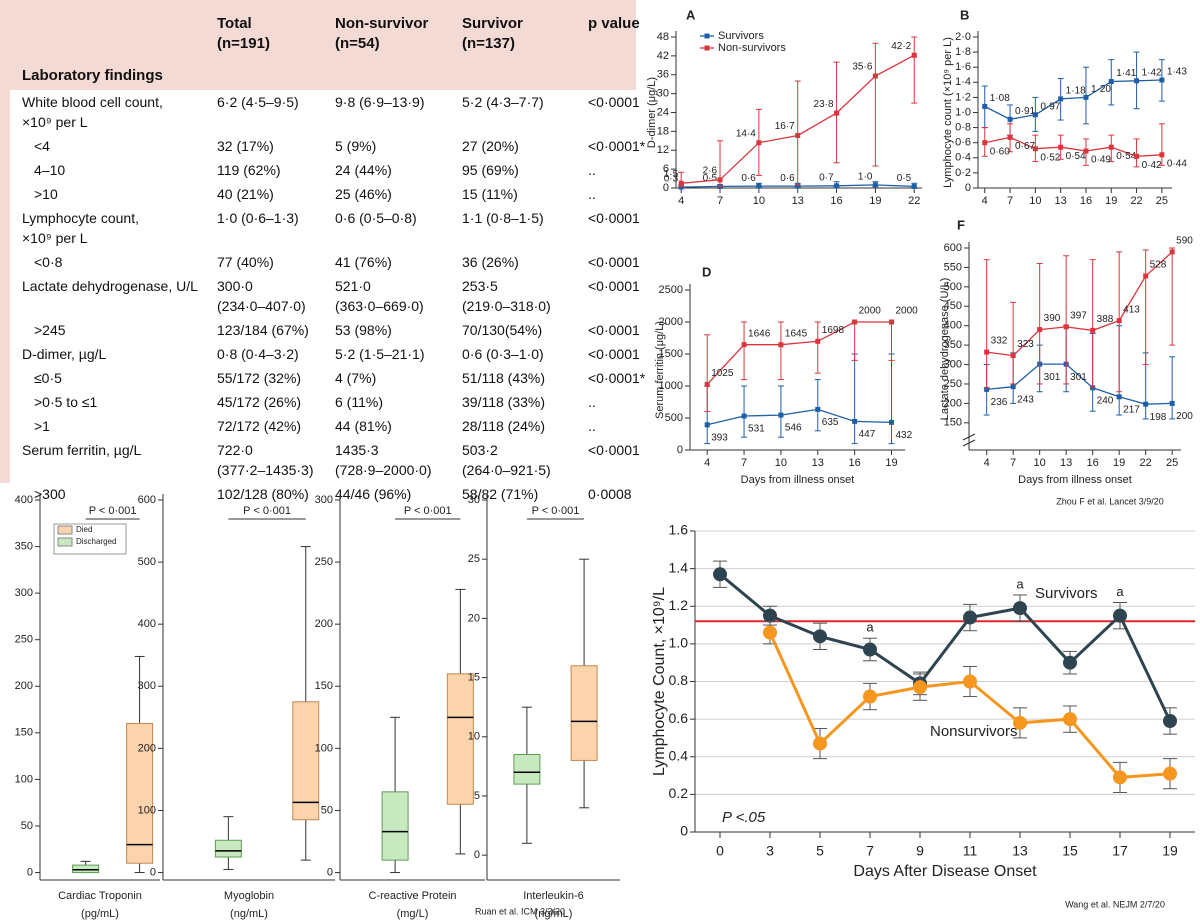  I want to click on source: Ruan et al. ICM 3/3/20, so click(520, 911).